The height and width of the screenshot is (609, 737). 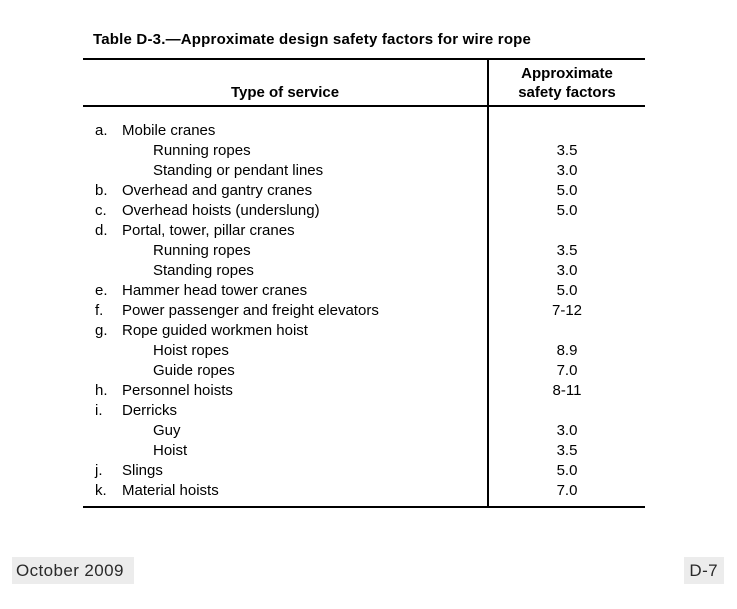 I want to click on row-letter: d., so click(x=101, y=230).